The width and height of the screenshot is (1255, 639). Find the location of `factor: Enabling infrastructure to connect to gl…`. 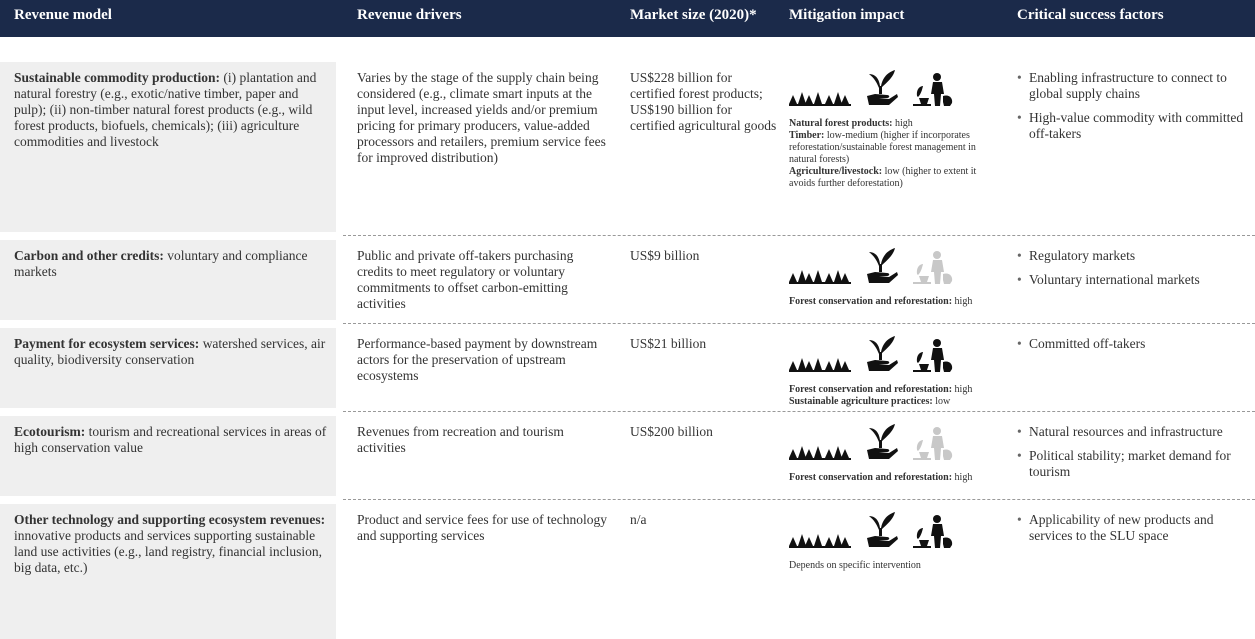

factor: Enabling infrastructure to connect to gl… is located at coordinates (1136, 86).